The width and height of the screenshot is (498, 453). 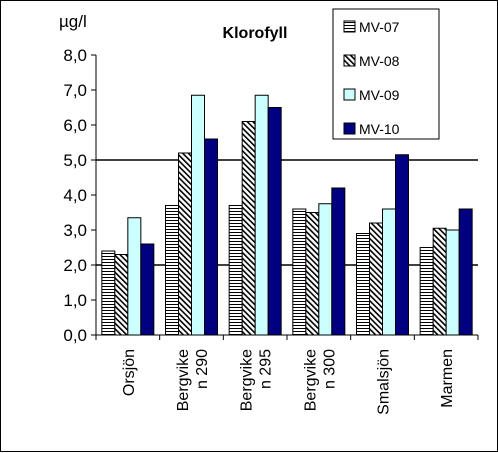 I want to click on y-tick-label: 8,0, so click(x=75, y=55).